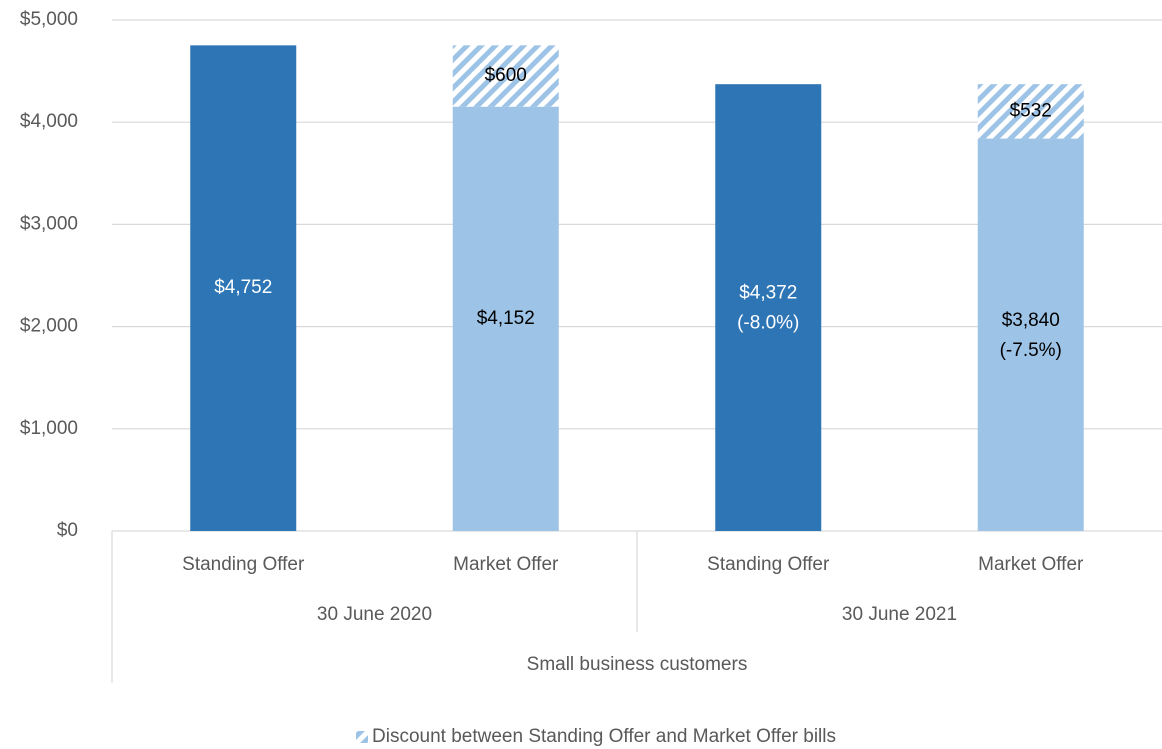  Describe the element at coordinates (362, 737) in the screenshot. I see `legend-swatch` at that location.